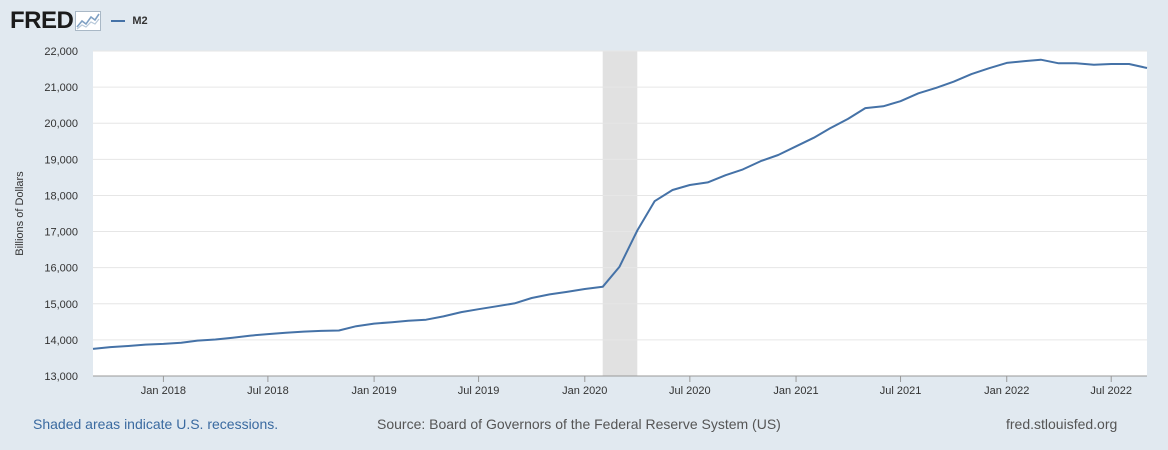  Describe the element at coordinates (268, 391) in the screenshot. I see `x-tick-label: Jul 2018` at that location.